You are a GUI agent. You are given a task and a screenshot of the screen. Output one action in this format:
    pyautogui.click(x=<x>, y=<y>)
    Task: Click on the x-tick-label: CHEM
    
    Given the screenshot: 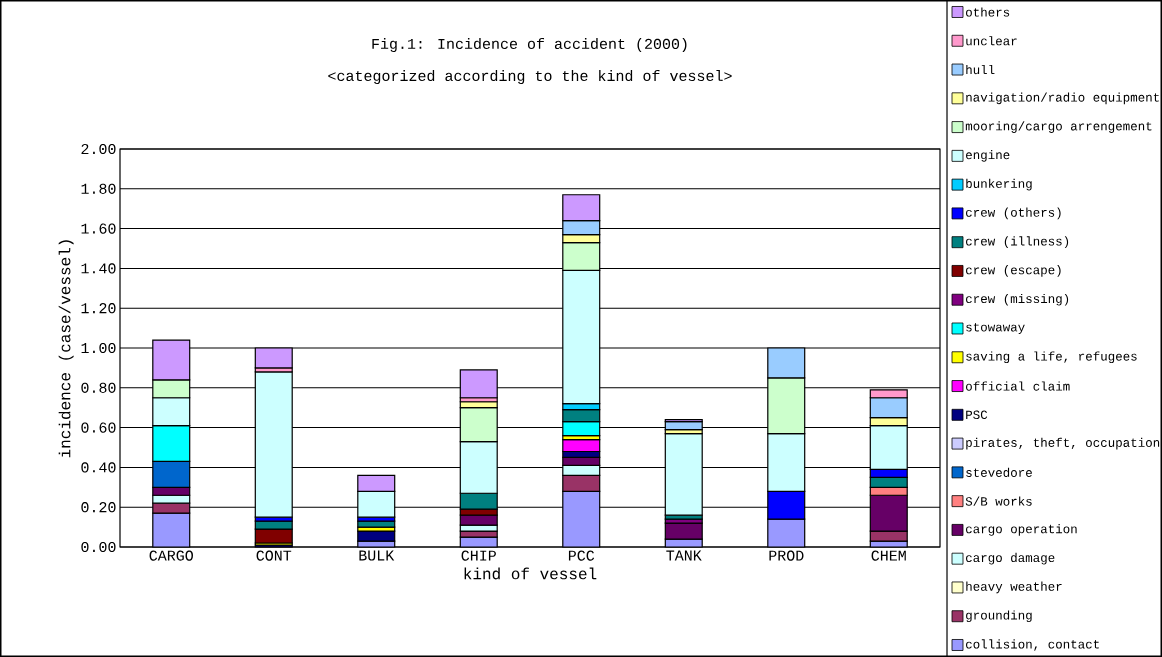 What is the action you would take?
    pyautogui.click(x=888, y=555)
    